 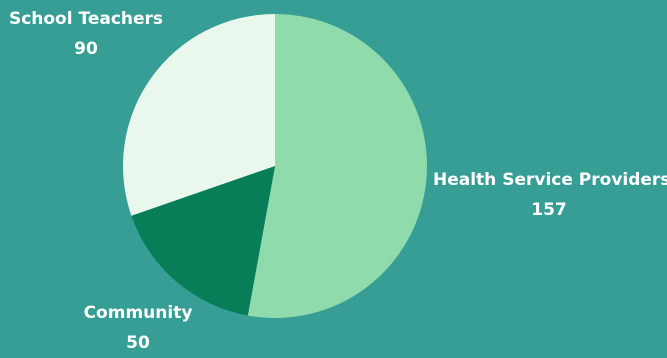 What do you see at coordinates (138, 328) in the screenshot?
I see `slice-label-community: Community 50` at bounding box center [138, 328].